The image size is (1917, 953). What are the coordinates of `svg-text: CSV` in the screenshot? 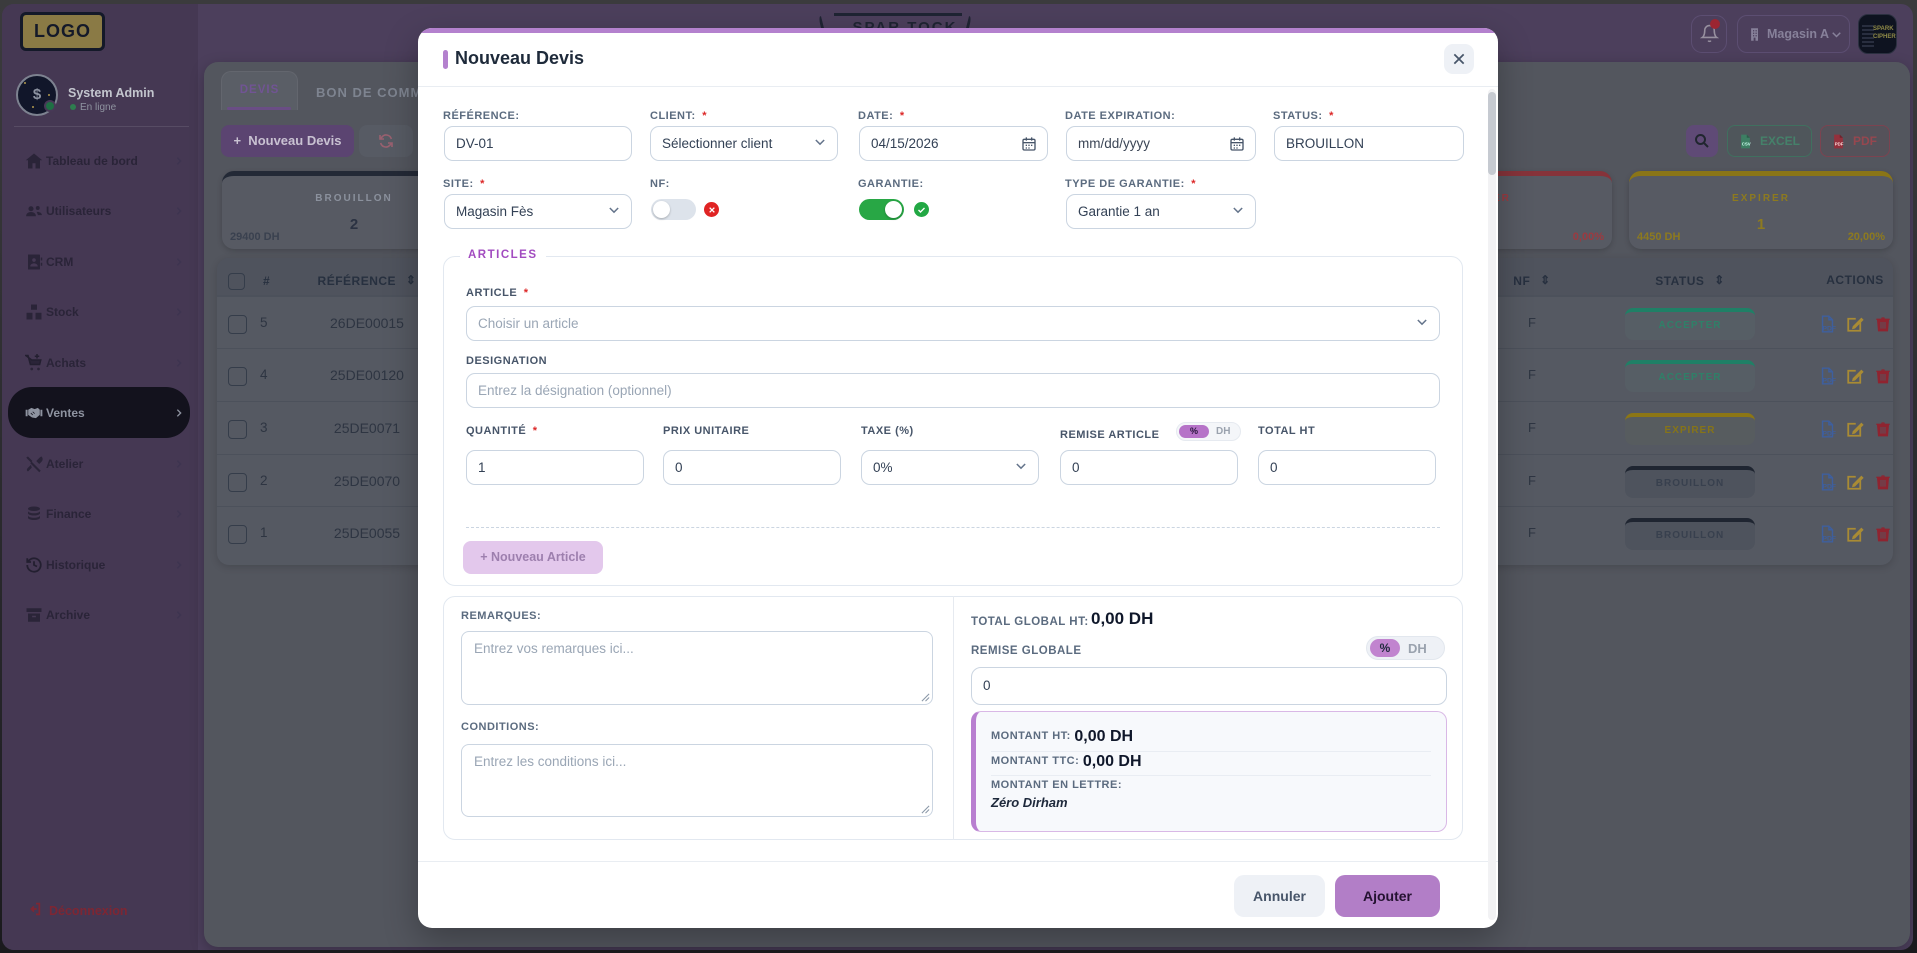 It's located at (1746, 143).